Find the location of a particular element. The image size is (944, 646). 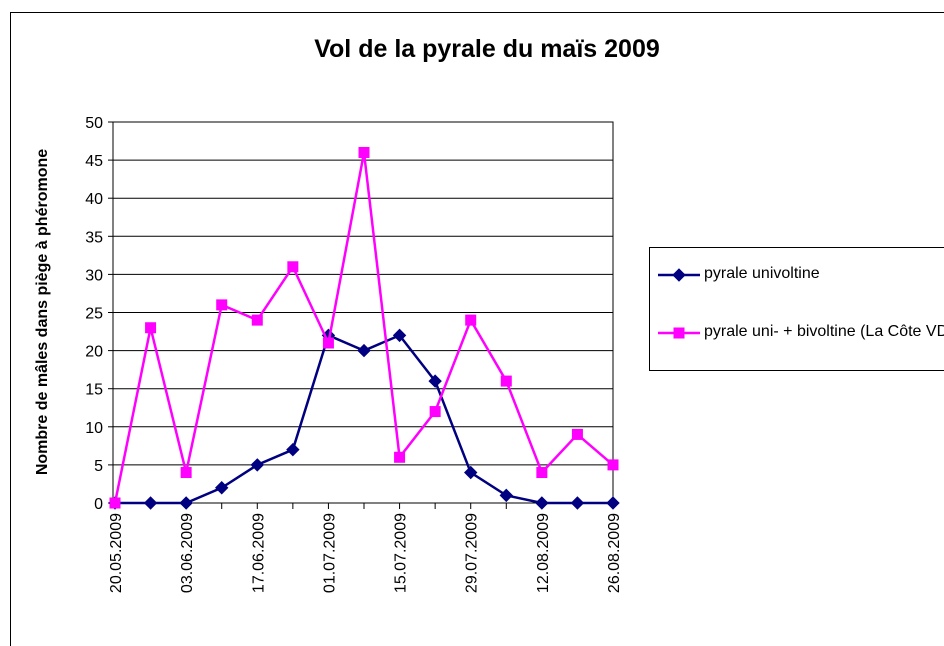

x-tick-label: 15.07.2009 is located at coordinates (401, 553).